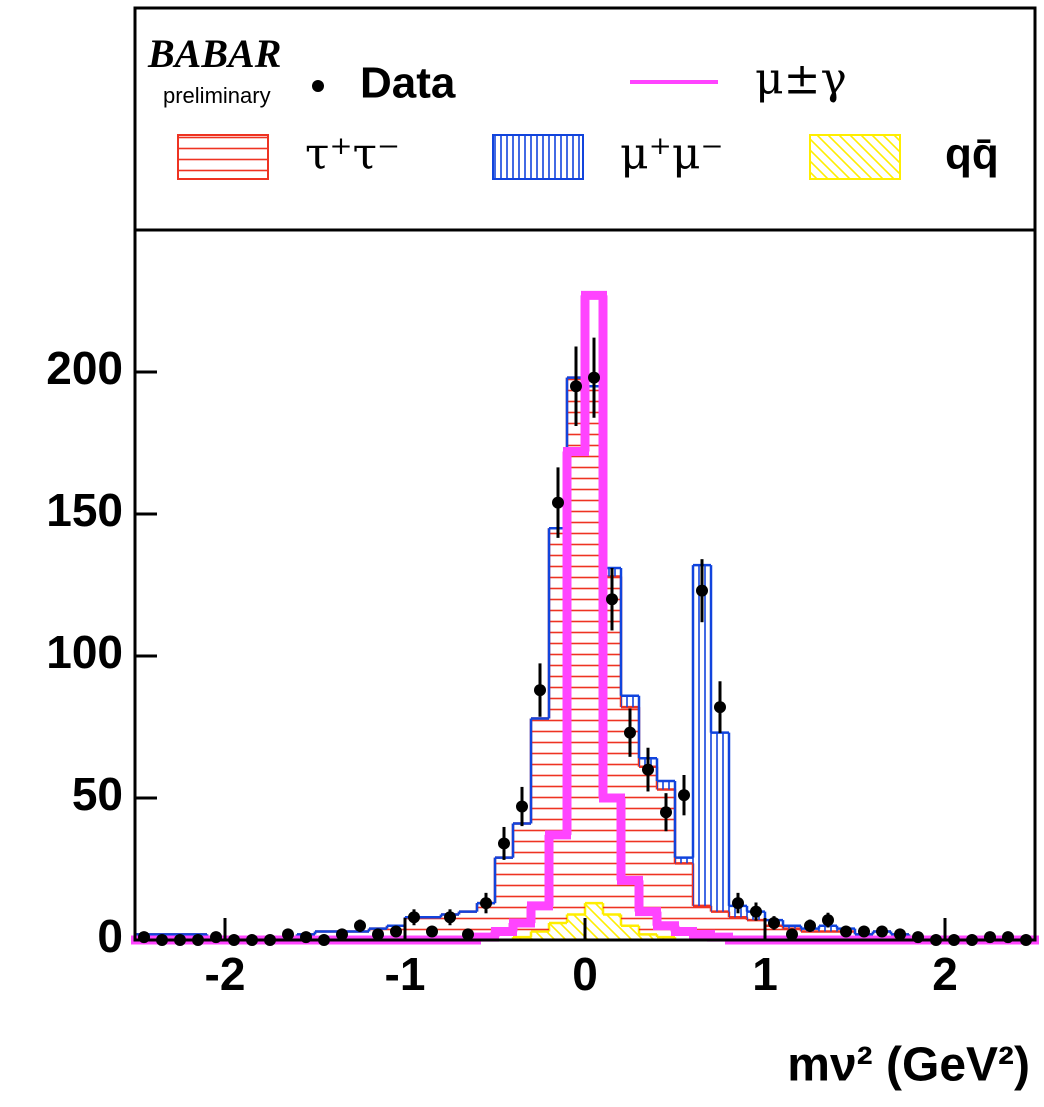 The width and height of the screenshot is (1044, 1107). Describe the element at coordinates (972, 154) in the screenshot. I see `legend-label: qq̄` at that location.